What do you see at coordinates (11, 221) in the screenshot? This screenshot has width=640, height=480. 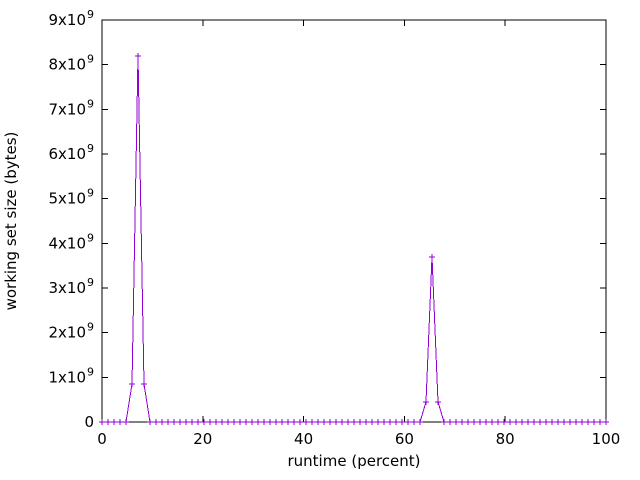 I see `y-axis-title: working set size (bytes)` at bounding box center [11, 221].